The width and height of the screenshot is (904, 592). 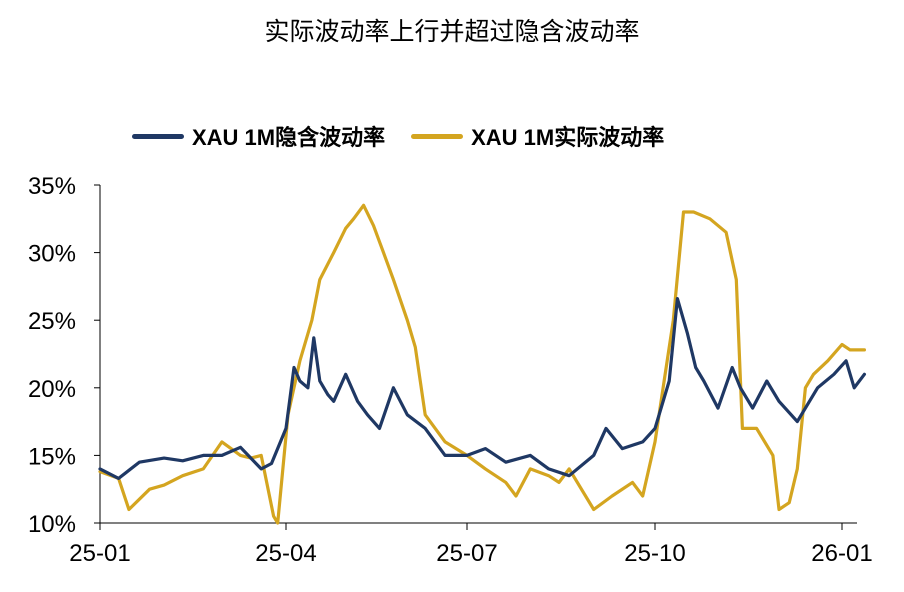 I want to click on y-tick-label: 35%, so click(x=52, y=186).